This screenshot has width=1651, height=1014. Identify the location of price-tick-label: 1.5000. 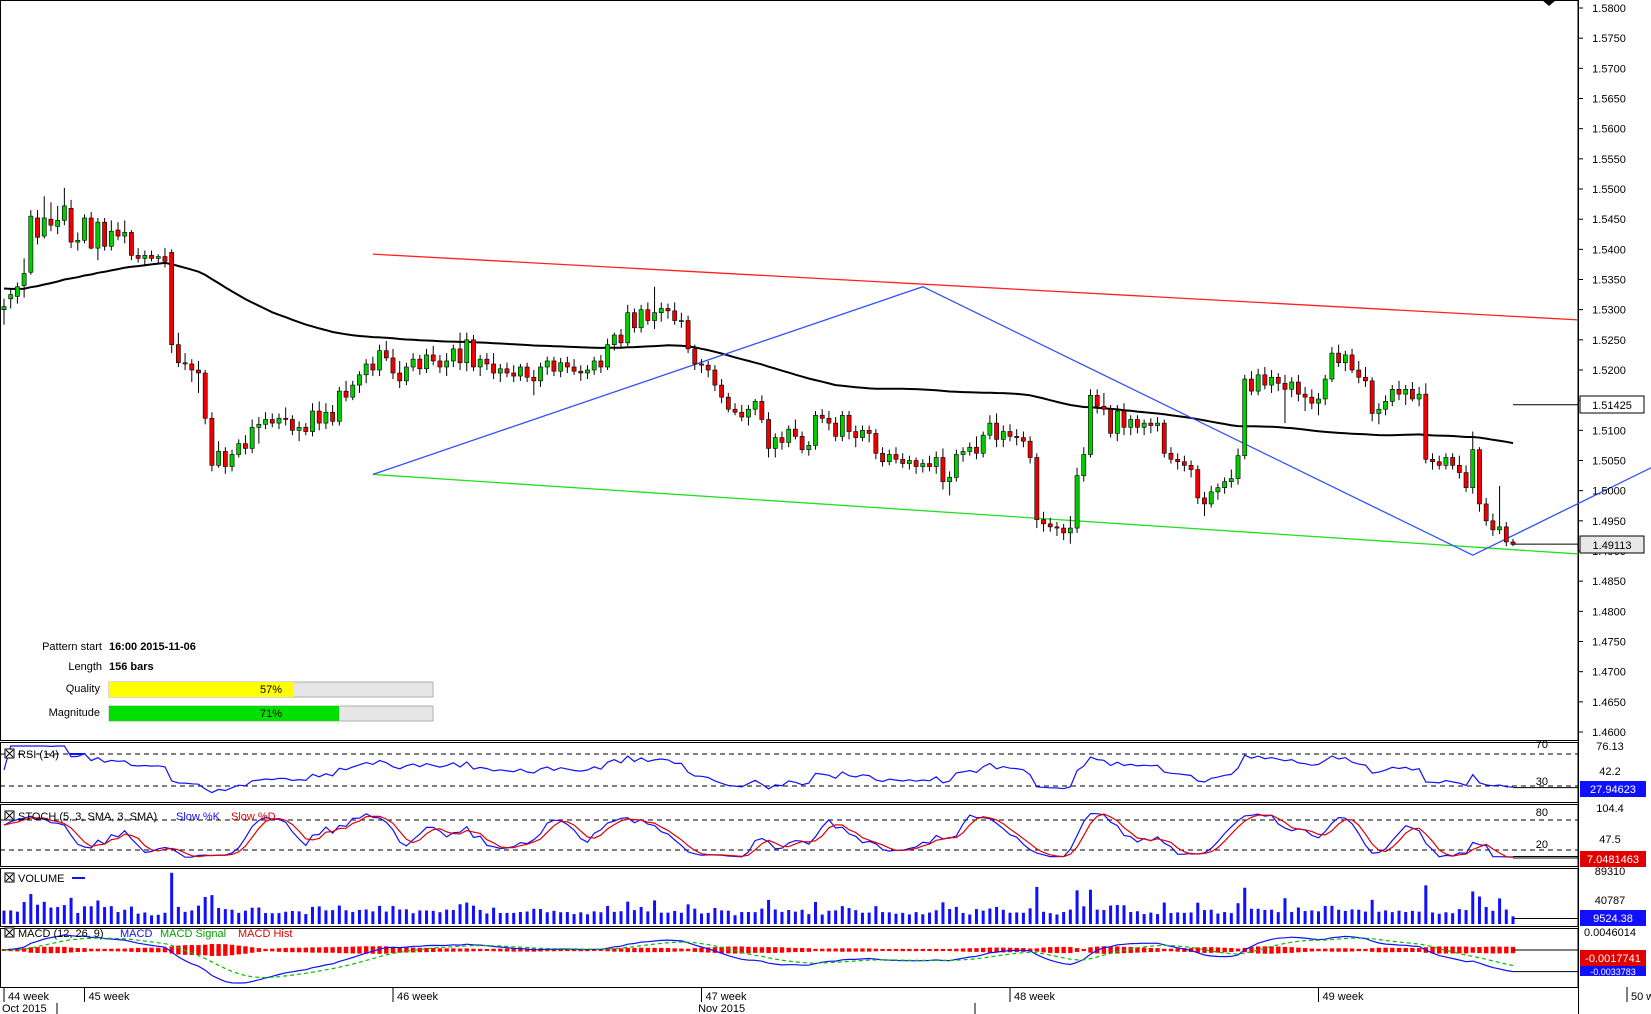
(1609, 492).